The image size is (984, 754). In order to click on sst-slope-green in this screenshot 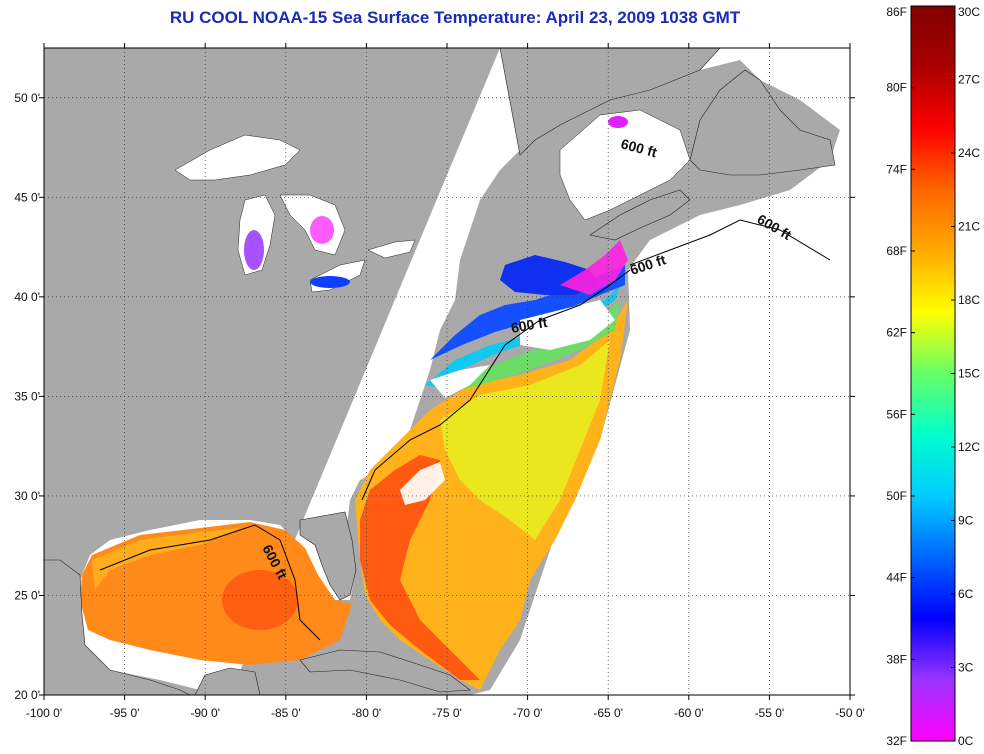, I will do `click(530, 347)`.